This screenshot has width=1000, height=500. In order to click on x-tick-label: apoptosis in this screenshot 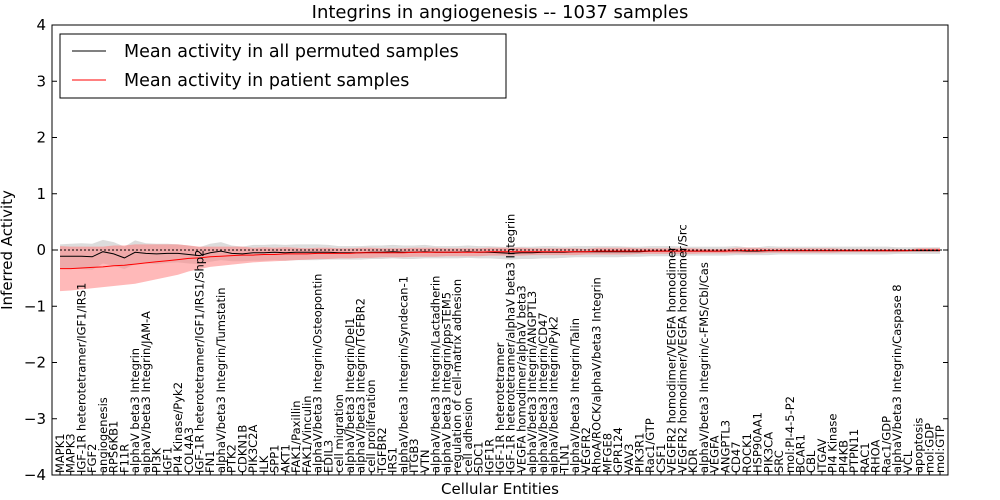, I will do `click(919, 445)`.